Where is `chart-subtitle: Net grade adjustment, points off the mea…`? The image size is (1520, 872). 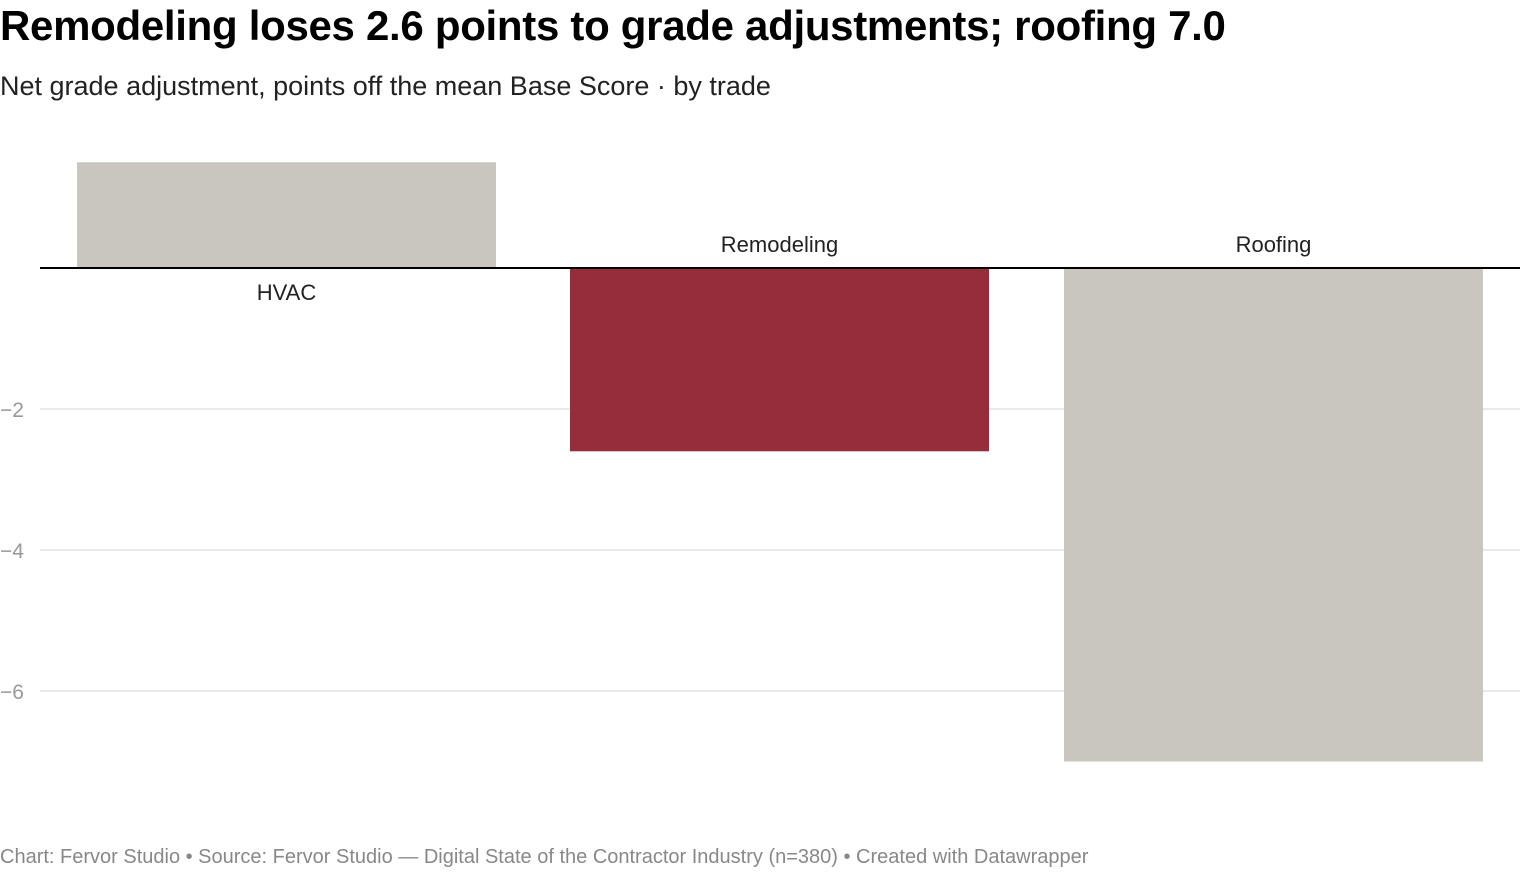 chart-subtitle: Net grade adjustment, points off the mea… is located at coordinates (385, 86).